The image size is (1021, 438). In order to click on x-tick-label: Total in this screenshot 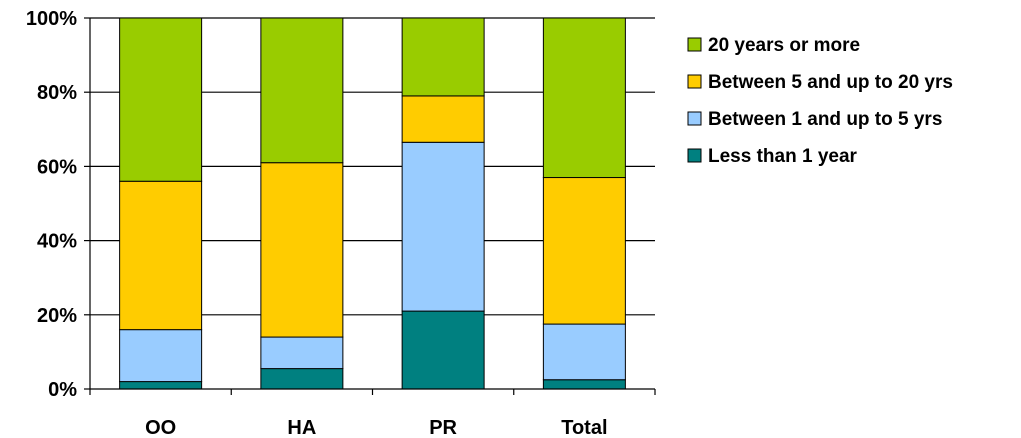, I will do `click(584, 427)`.